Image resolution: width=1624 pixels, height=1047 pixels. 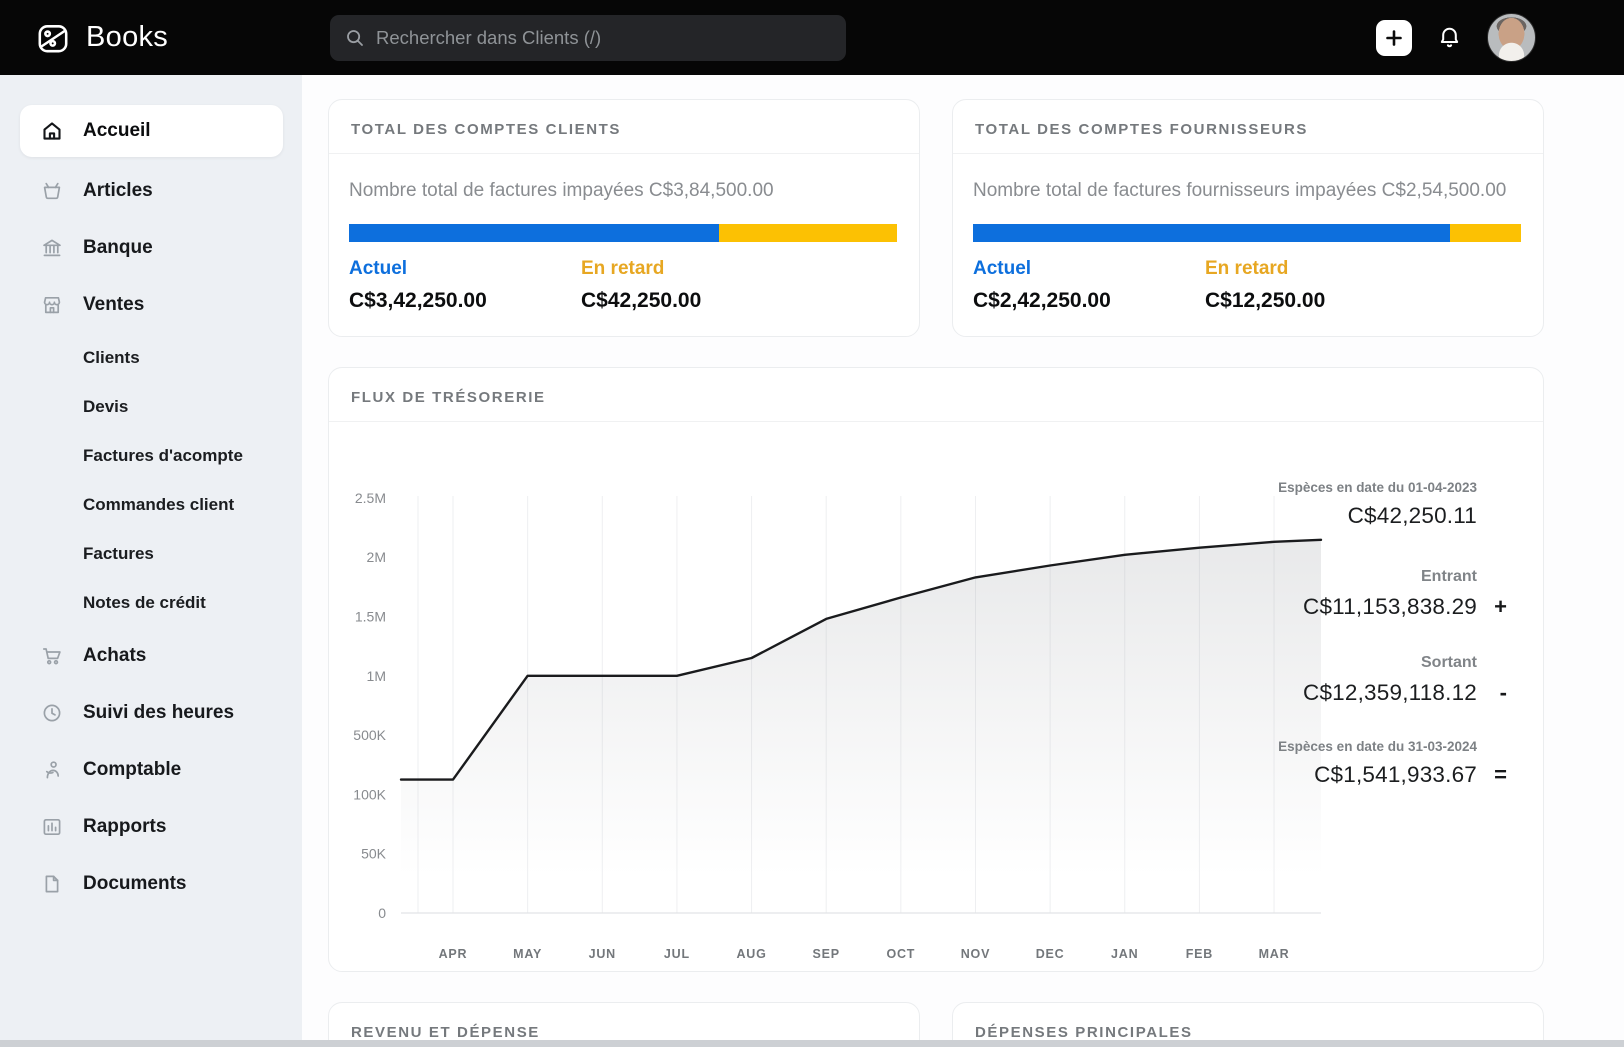 I want to click on app-title: Books, so click(x=127, y=37).